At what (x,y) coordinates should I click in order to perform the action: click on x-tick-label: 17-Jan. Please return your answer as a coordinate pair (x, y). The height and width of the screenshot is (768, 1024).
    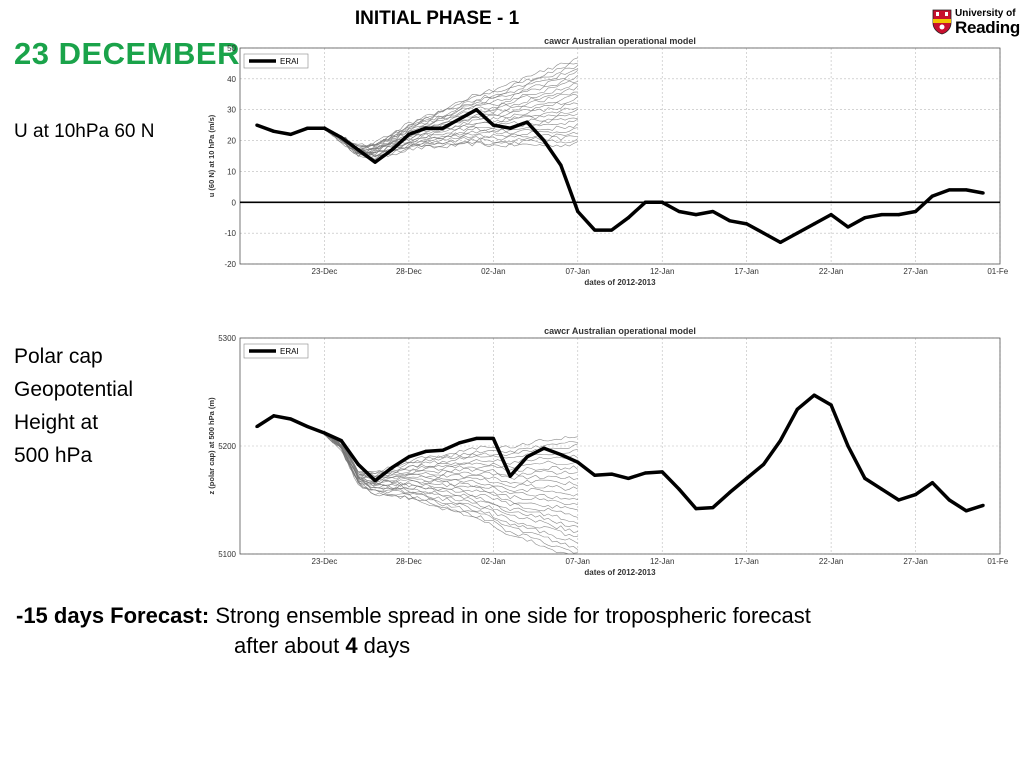
    Looking at the image, I should click on (746, 271).